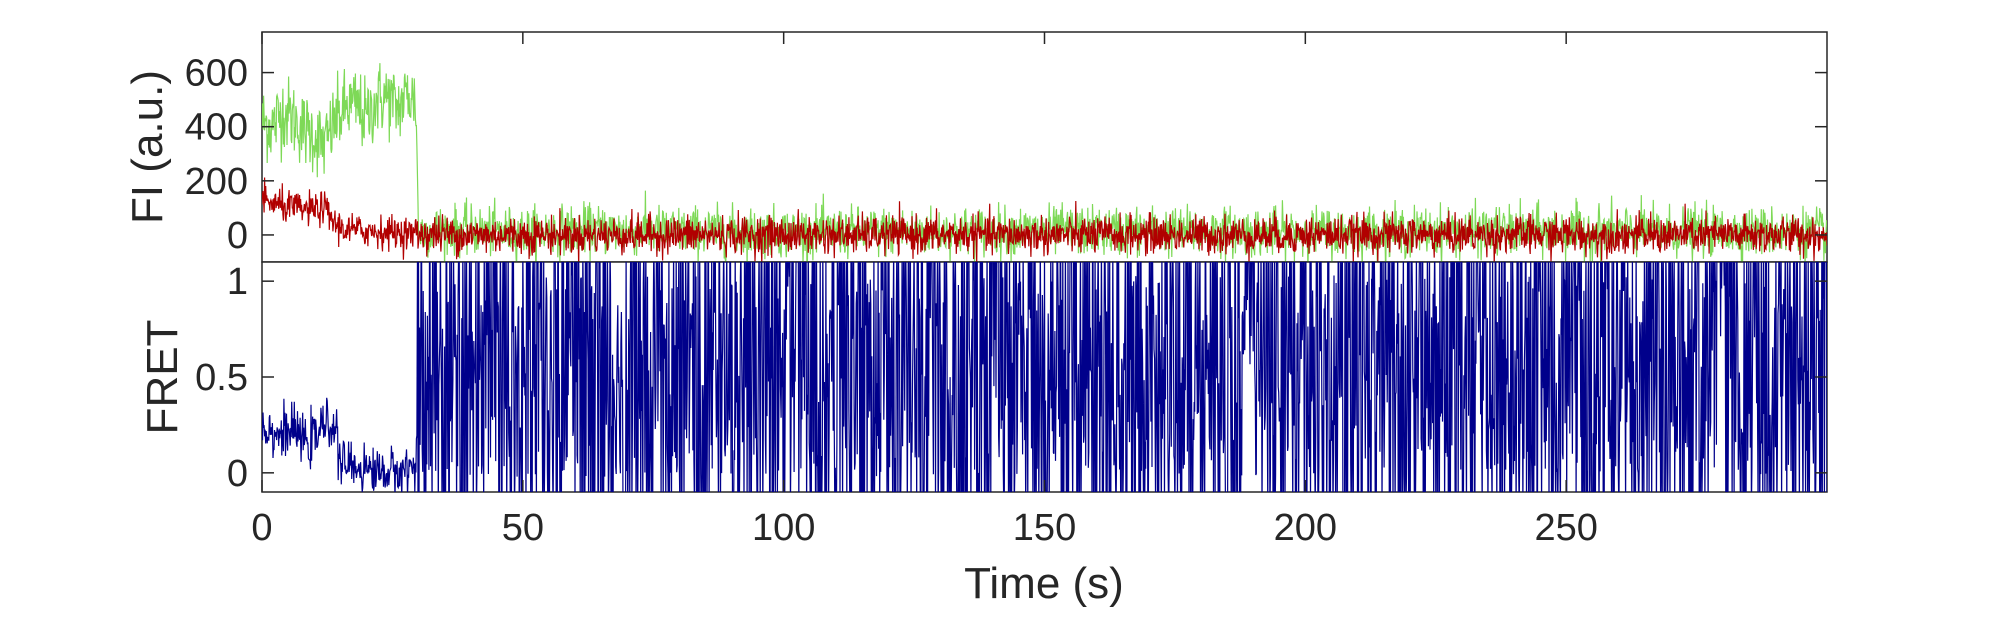  What do you see at coordinates (783, 528) in the screenshot?
I see `time-xtick-label: 100` at bounding box center [783, 528].